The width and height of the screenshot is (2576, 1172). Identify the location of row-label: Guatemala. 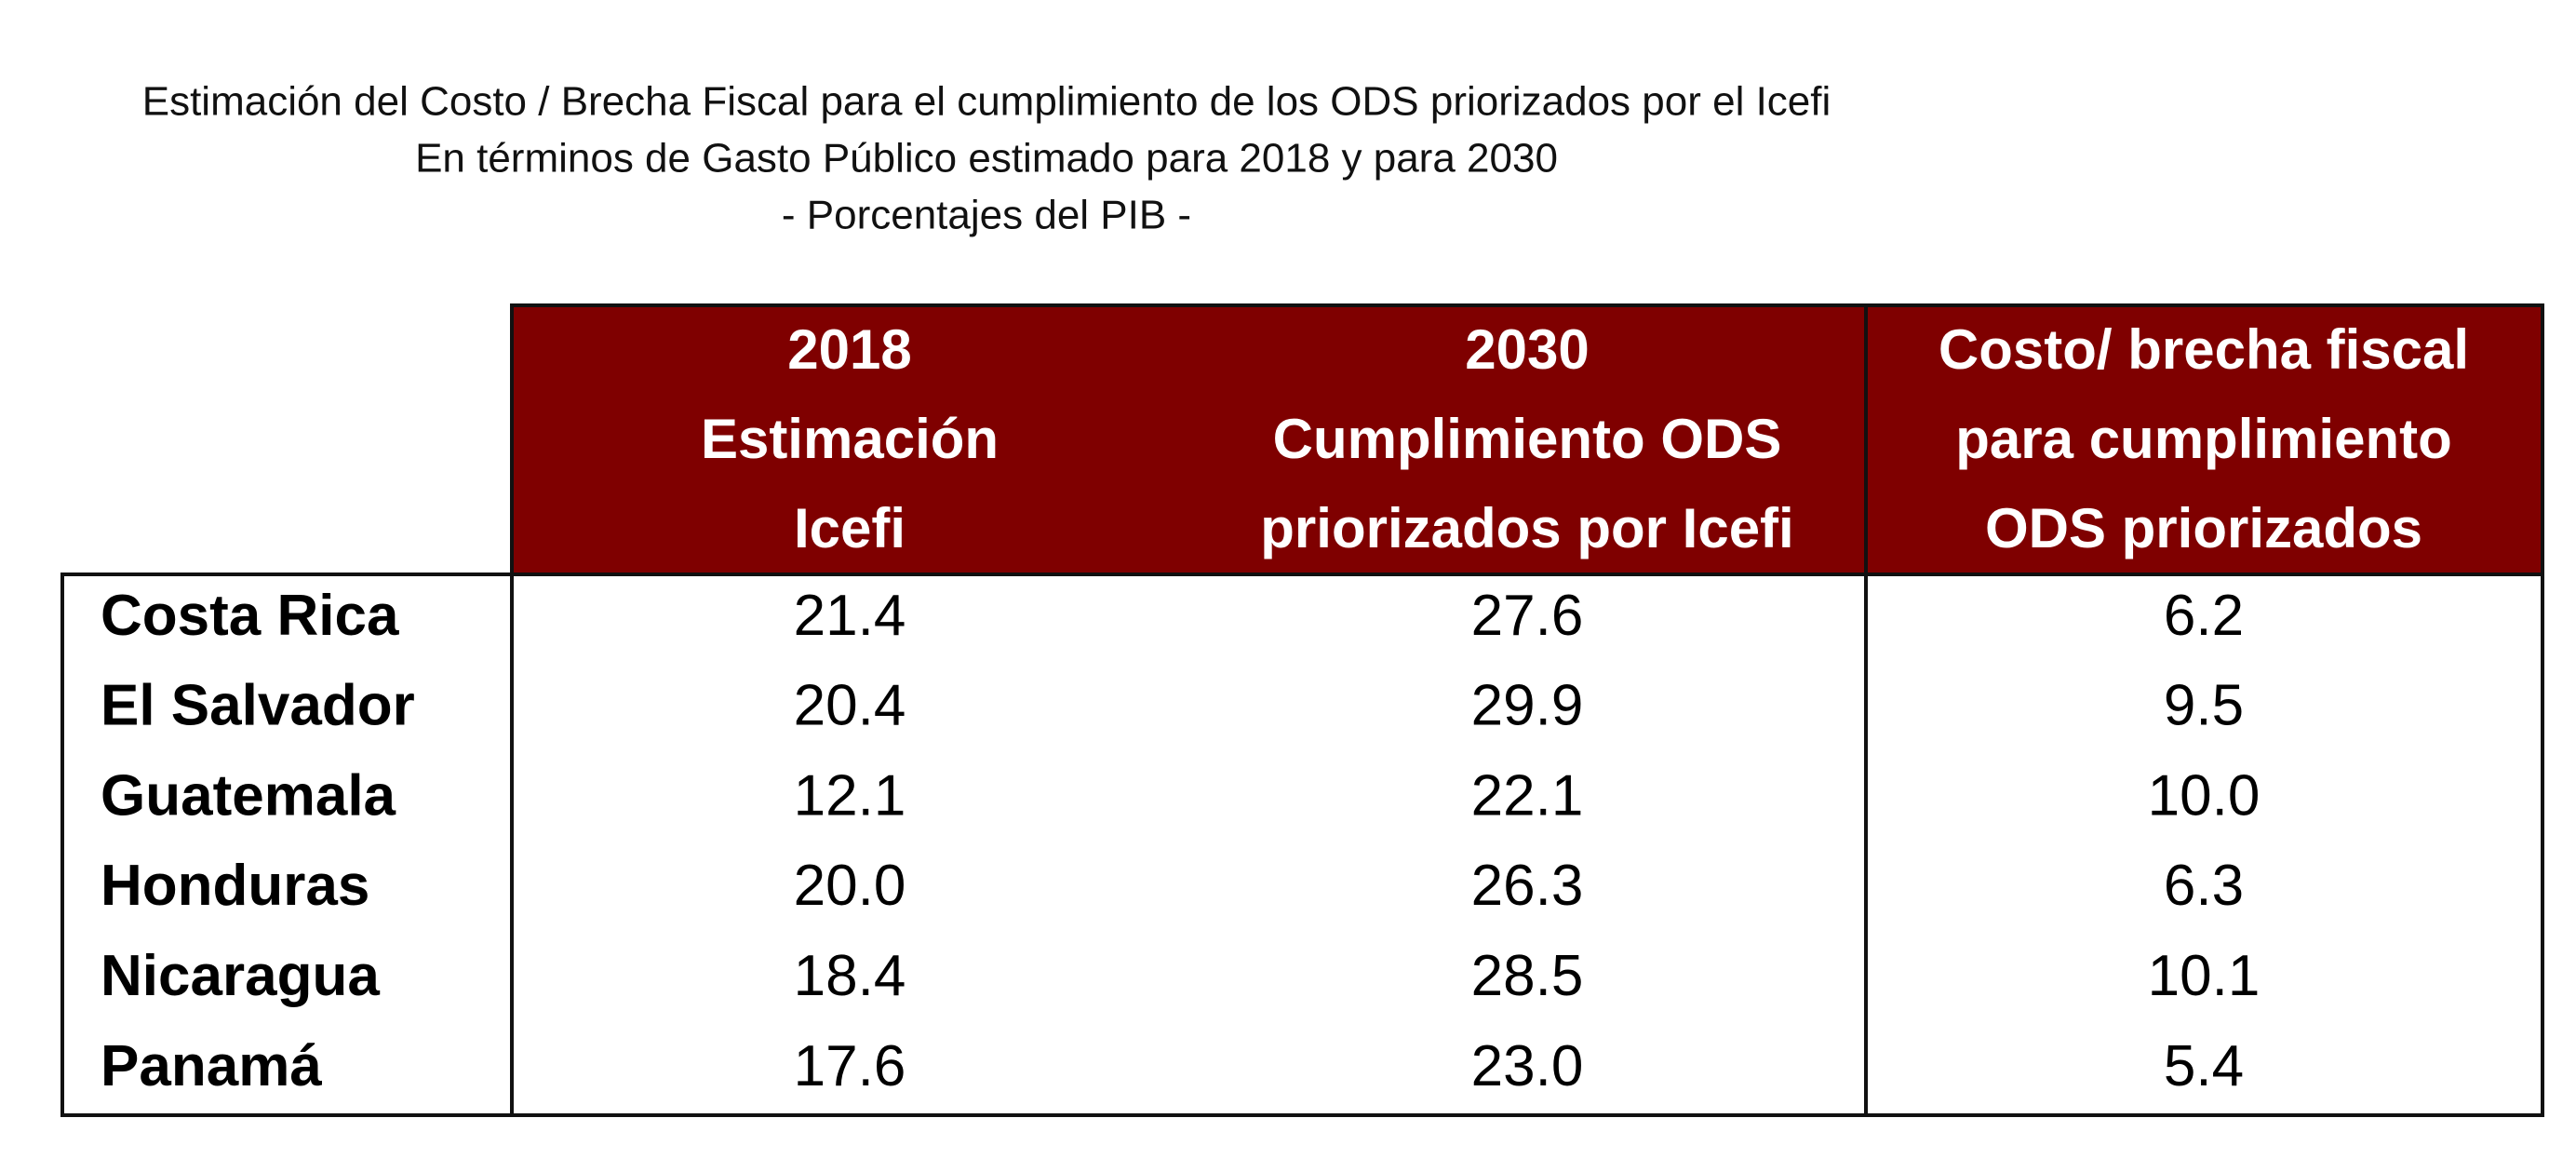
(248, 795).